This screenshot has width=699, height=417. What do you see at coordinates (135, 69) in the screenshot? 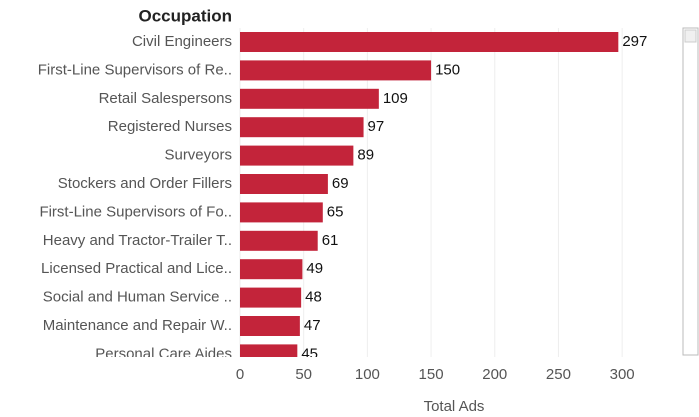
I see `category-label: First-Line Supervisors of Re..` at bounding box center [135, 69].